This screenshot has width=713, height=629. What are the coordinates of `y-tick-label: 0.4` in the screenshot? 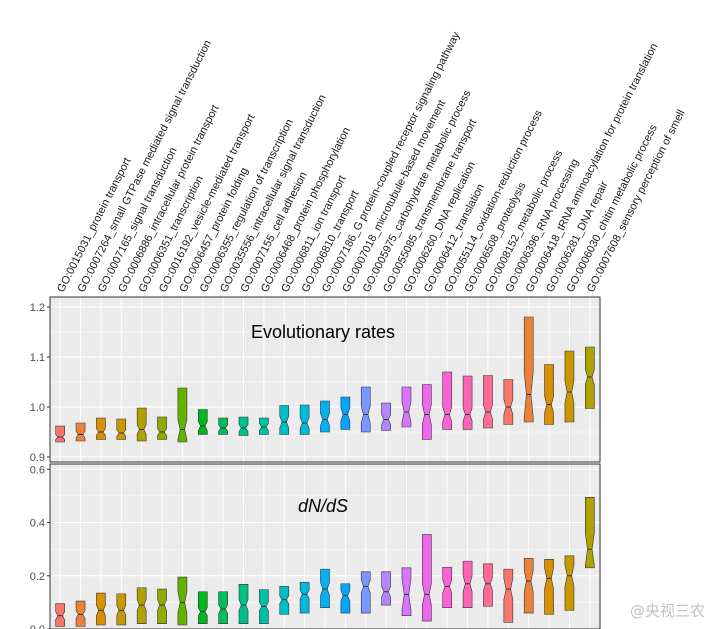 It's located at (37, 524).